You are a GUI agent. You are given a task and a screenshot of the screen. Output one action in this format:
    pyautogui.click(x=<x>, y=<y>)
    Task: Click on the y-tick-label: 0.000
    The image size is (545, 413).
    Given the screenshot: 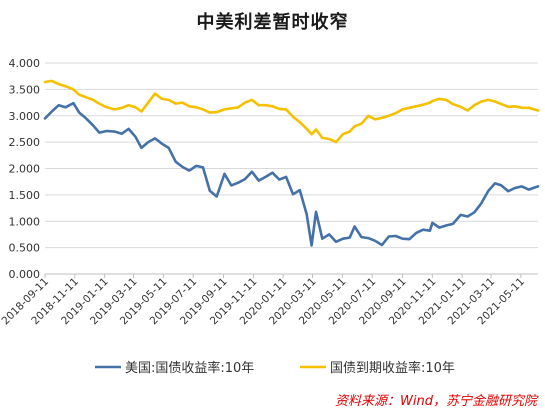 What is the action you would take?
    pyautogui.click(x=25, y=274)
    